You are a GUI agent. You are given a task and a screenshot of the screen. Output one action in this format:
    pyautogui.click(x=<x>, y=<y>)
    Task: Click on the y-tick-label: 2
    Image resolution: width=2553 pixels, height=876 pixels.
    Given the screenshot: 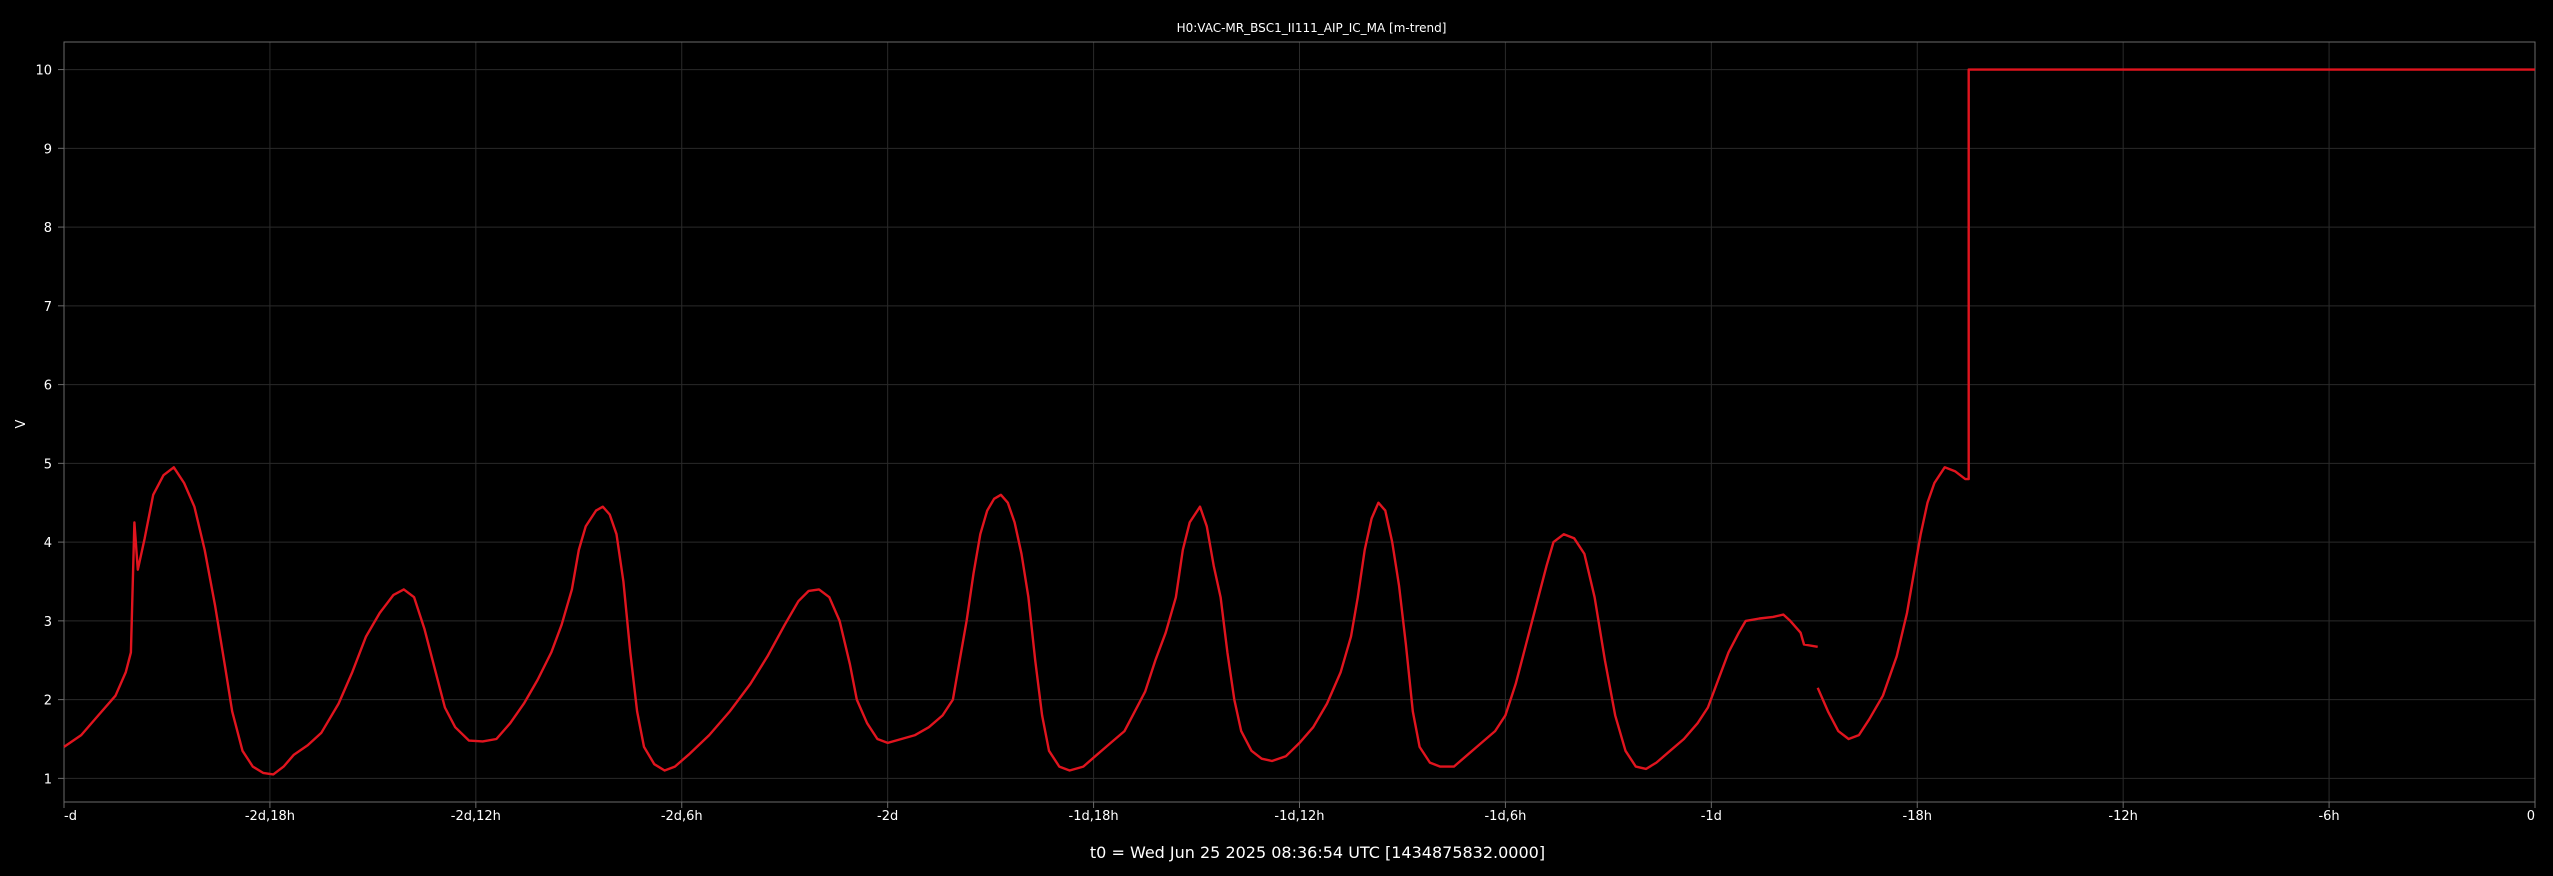 What is the action you would take?
    pyautogui.click(x=48, y=701)
    